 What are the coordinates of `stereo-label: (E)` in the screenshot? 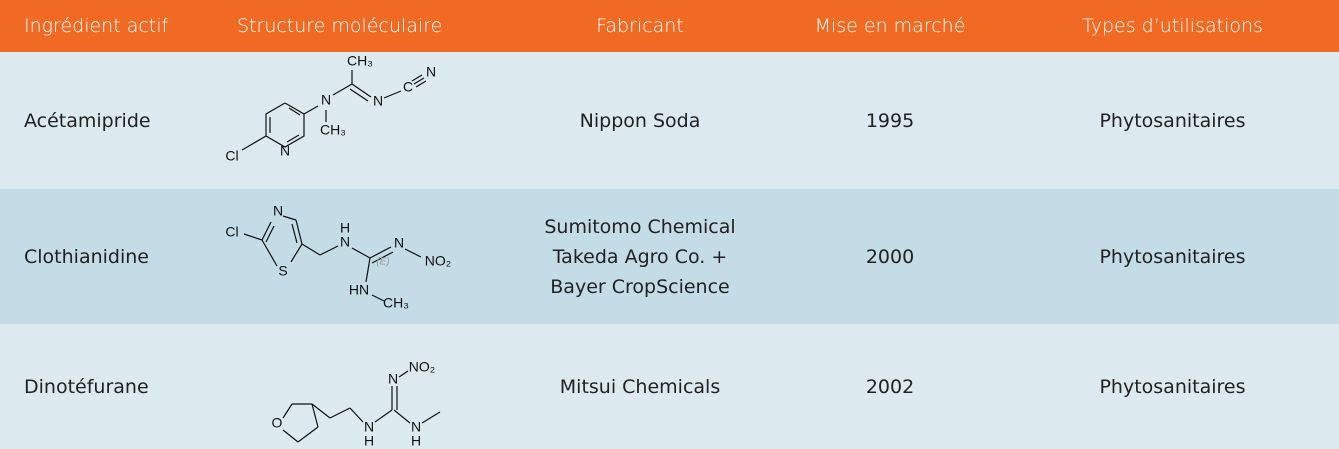 It's located at (382, 262).